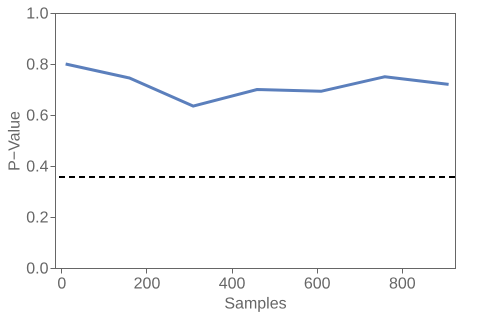 This screenshot has height=329, width=482. What do you see at coordinates (37, 218) in the screenshot?
I see `y-tick-label: 0.2` at bounding box center [37, 218].